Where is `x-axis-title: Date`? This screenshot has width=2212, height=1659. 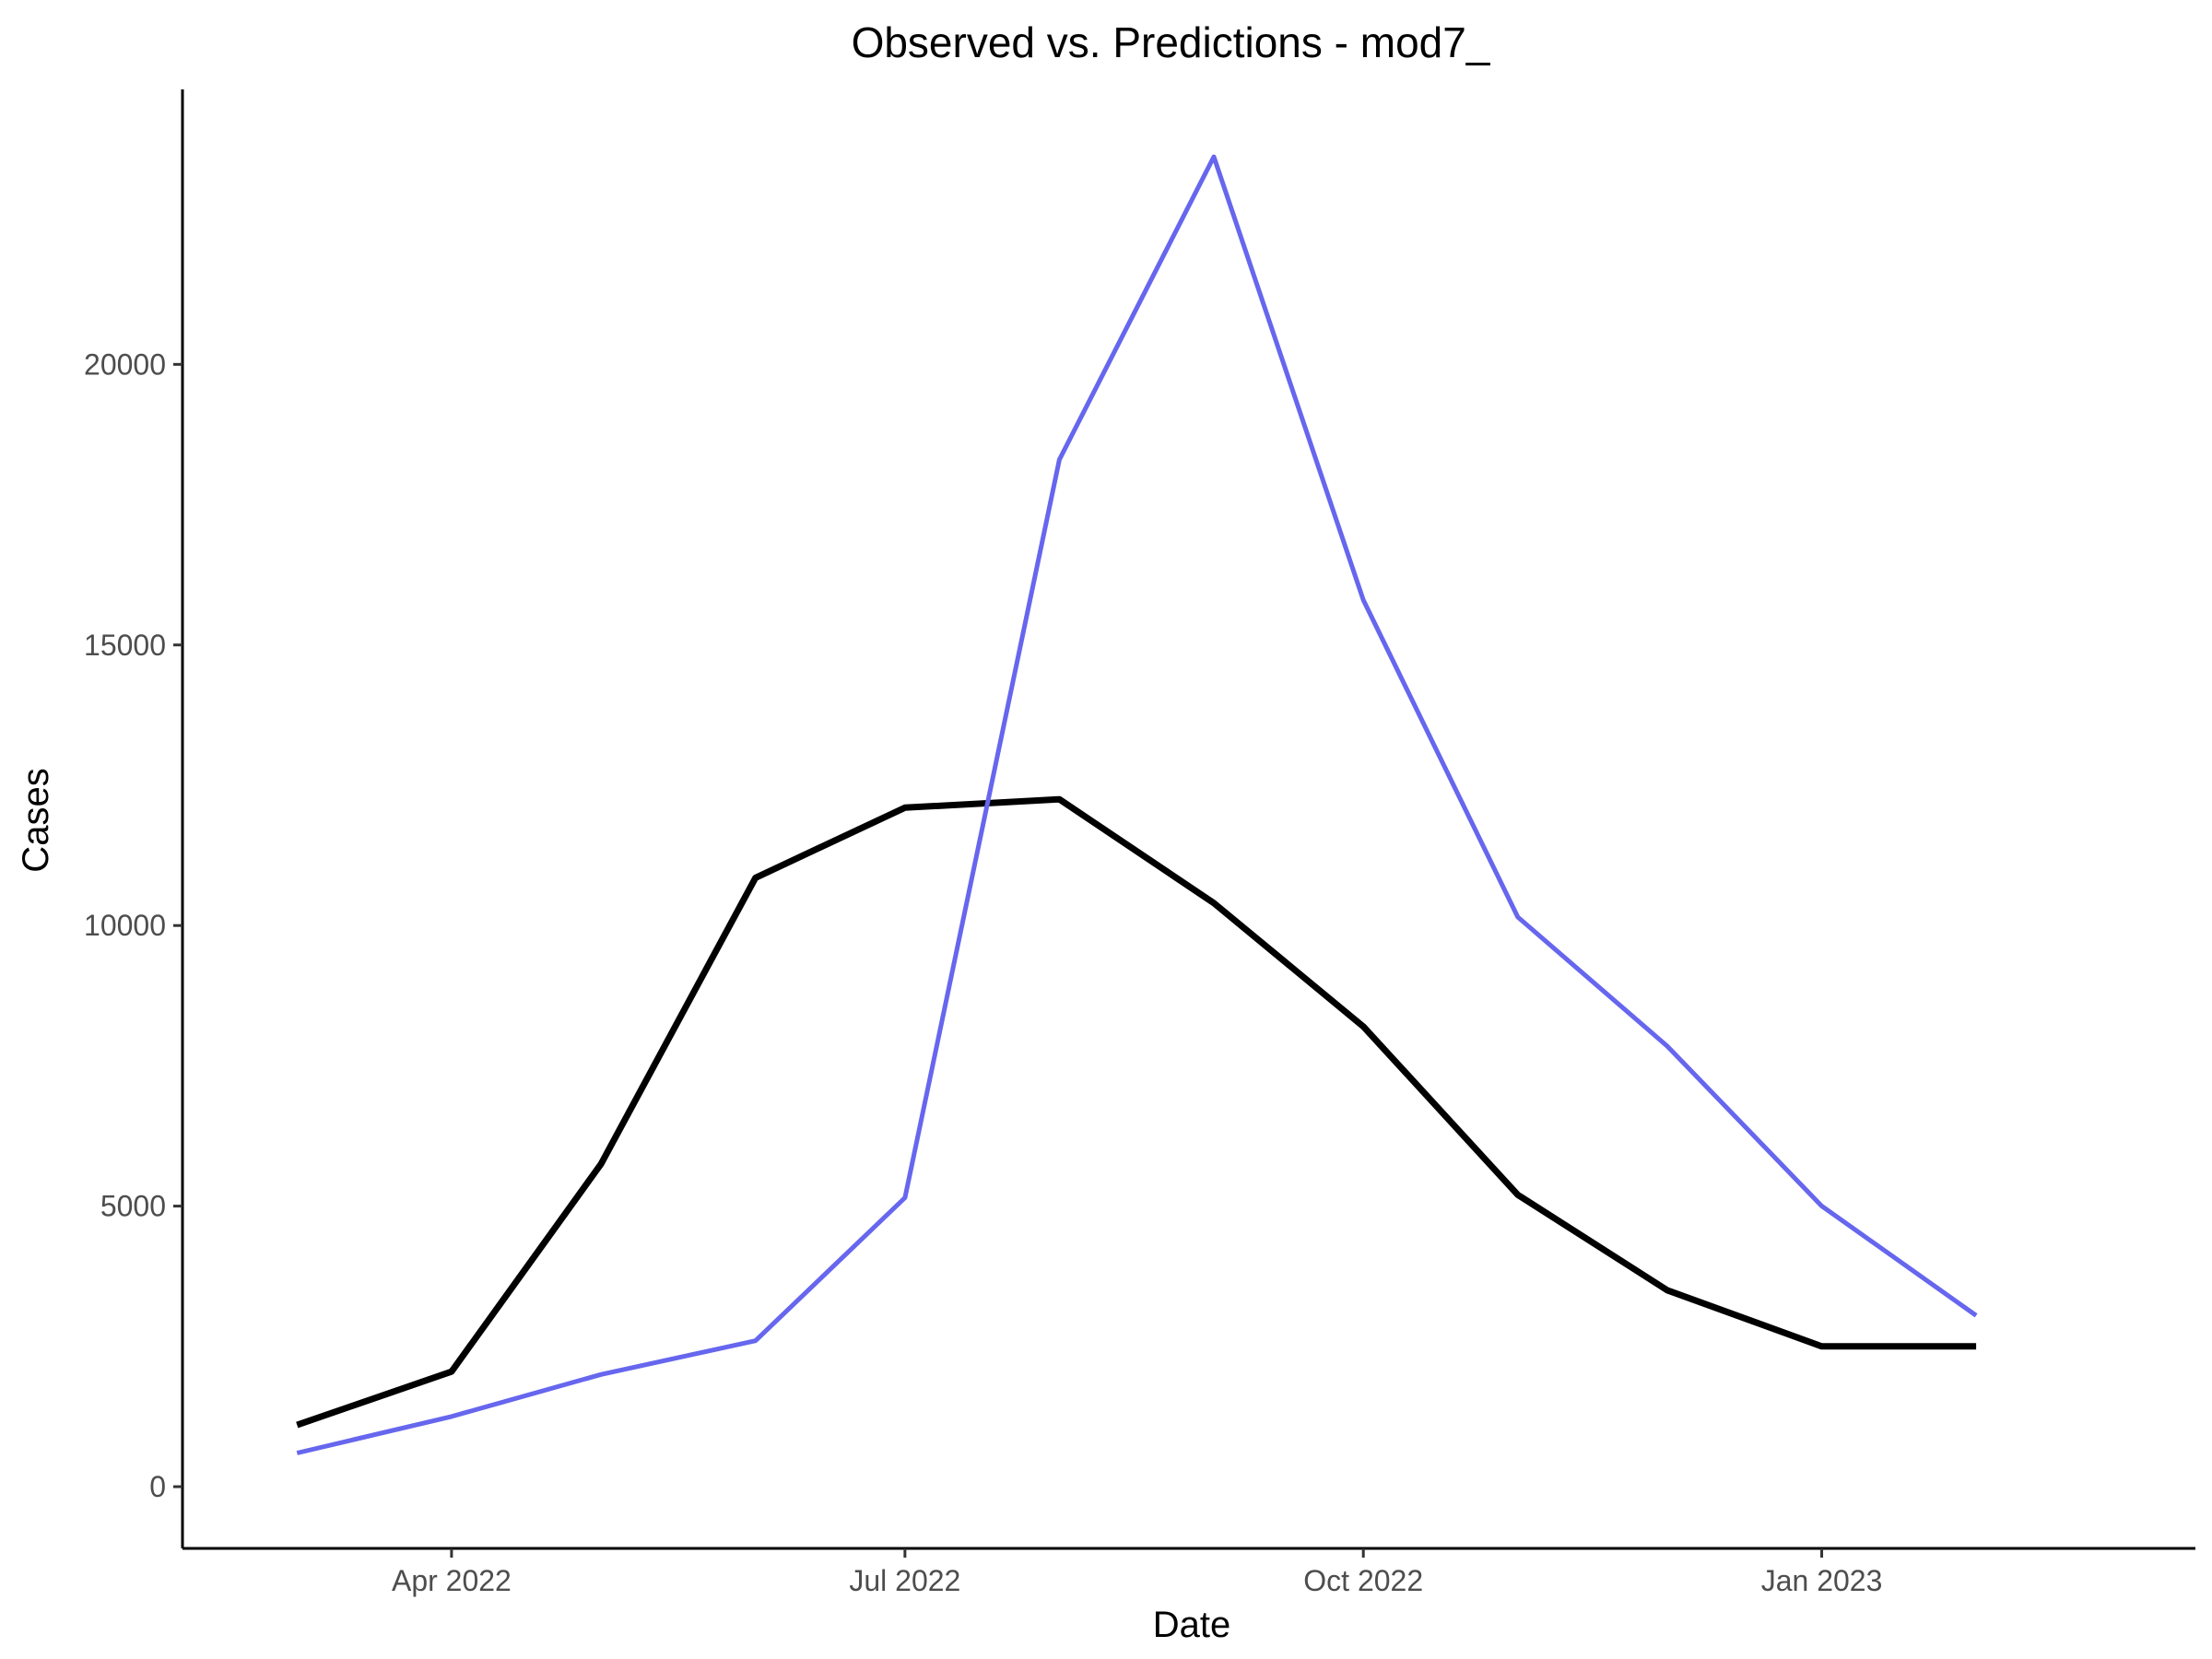 x-axis-title: Date is located at coordinates (1192, 1625).